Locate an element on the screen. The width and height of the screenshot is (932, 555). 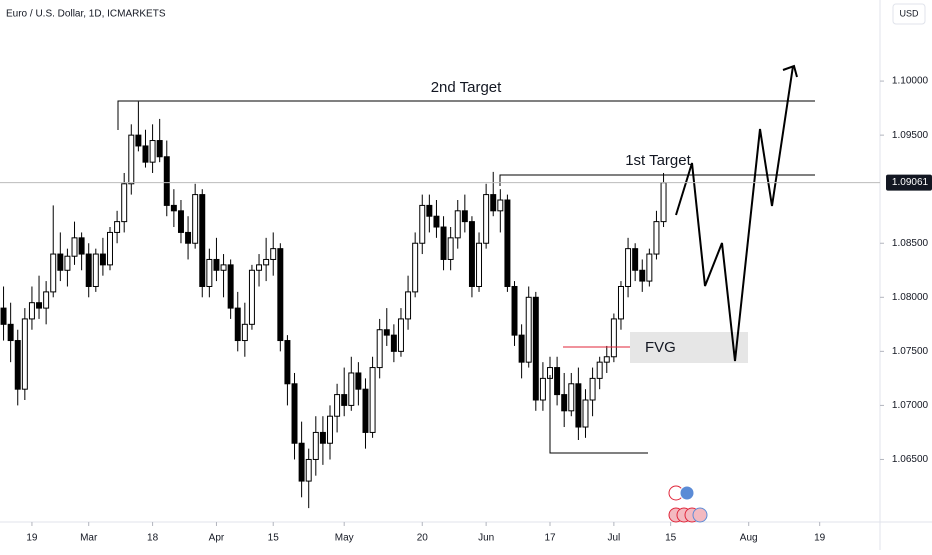
y-tick-label: 1.06500 is located at coordinates (910, 459).